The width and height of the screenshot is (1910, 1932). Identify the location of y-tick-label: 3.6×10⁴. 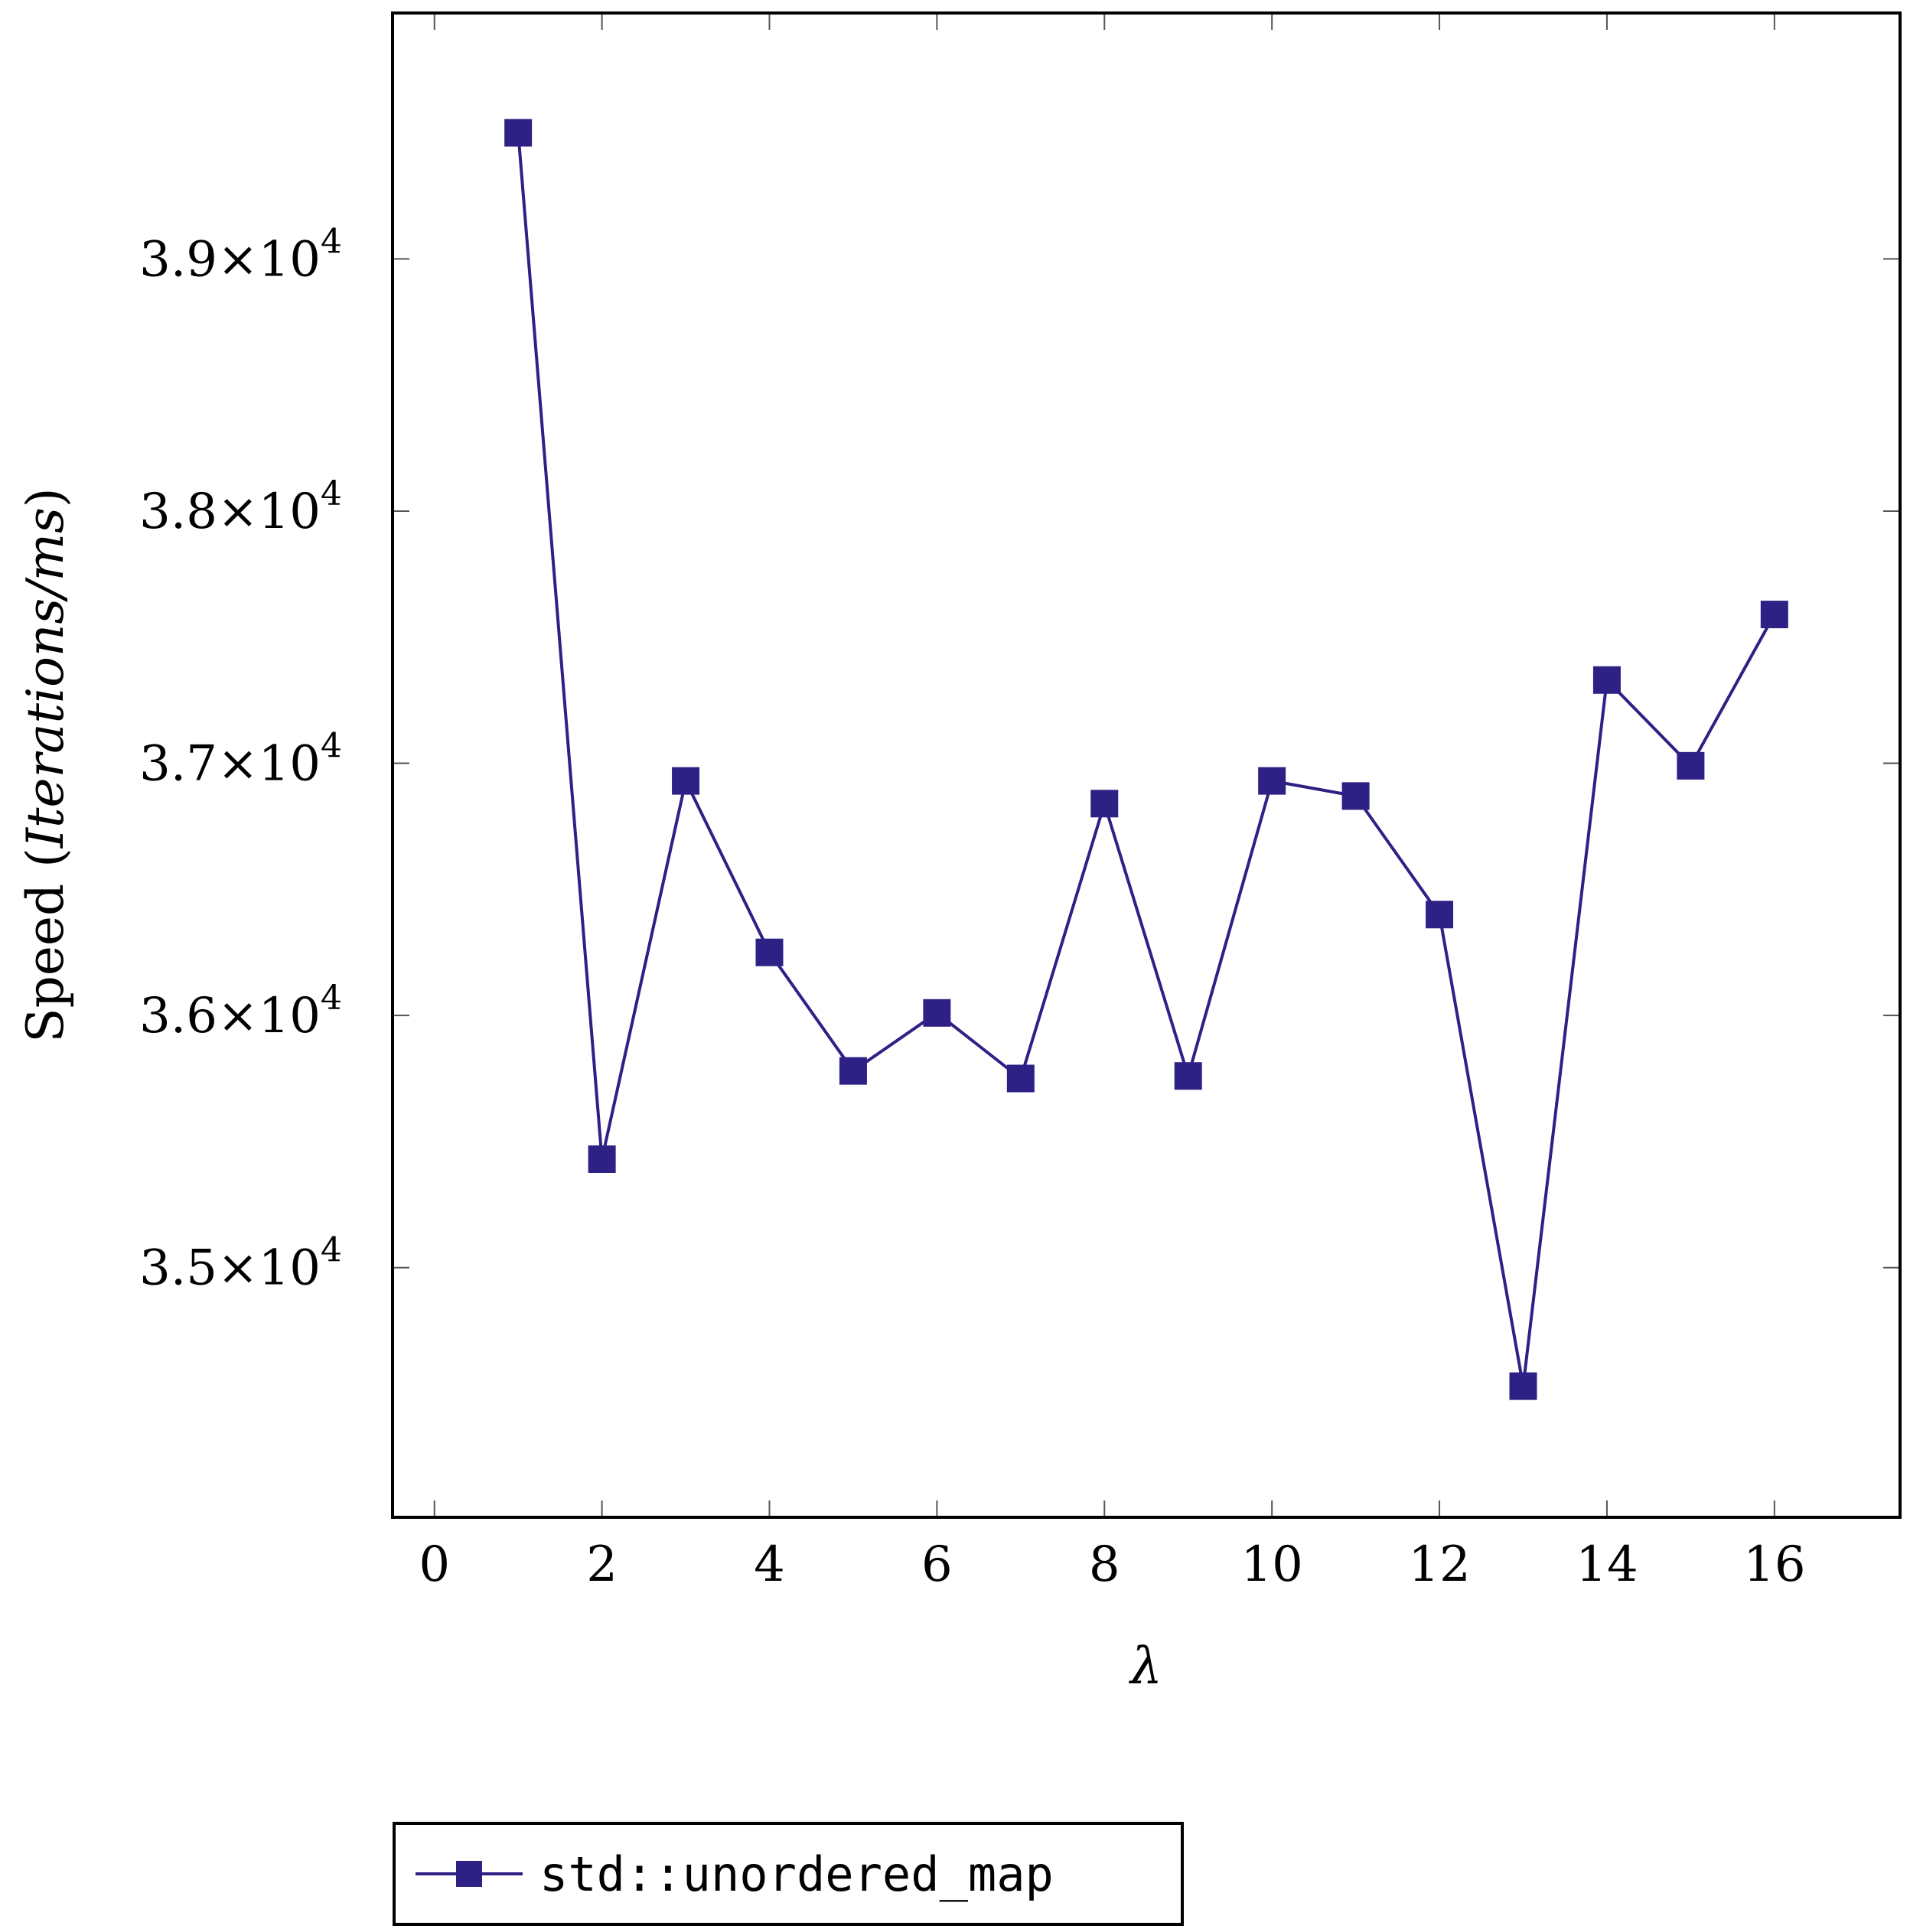
(240, 1011).